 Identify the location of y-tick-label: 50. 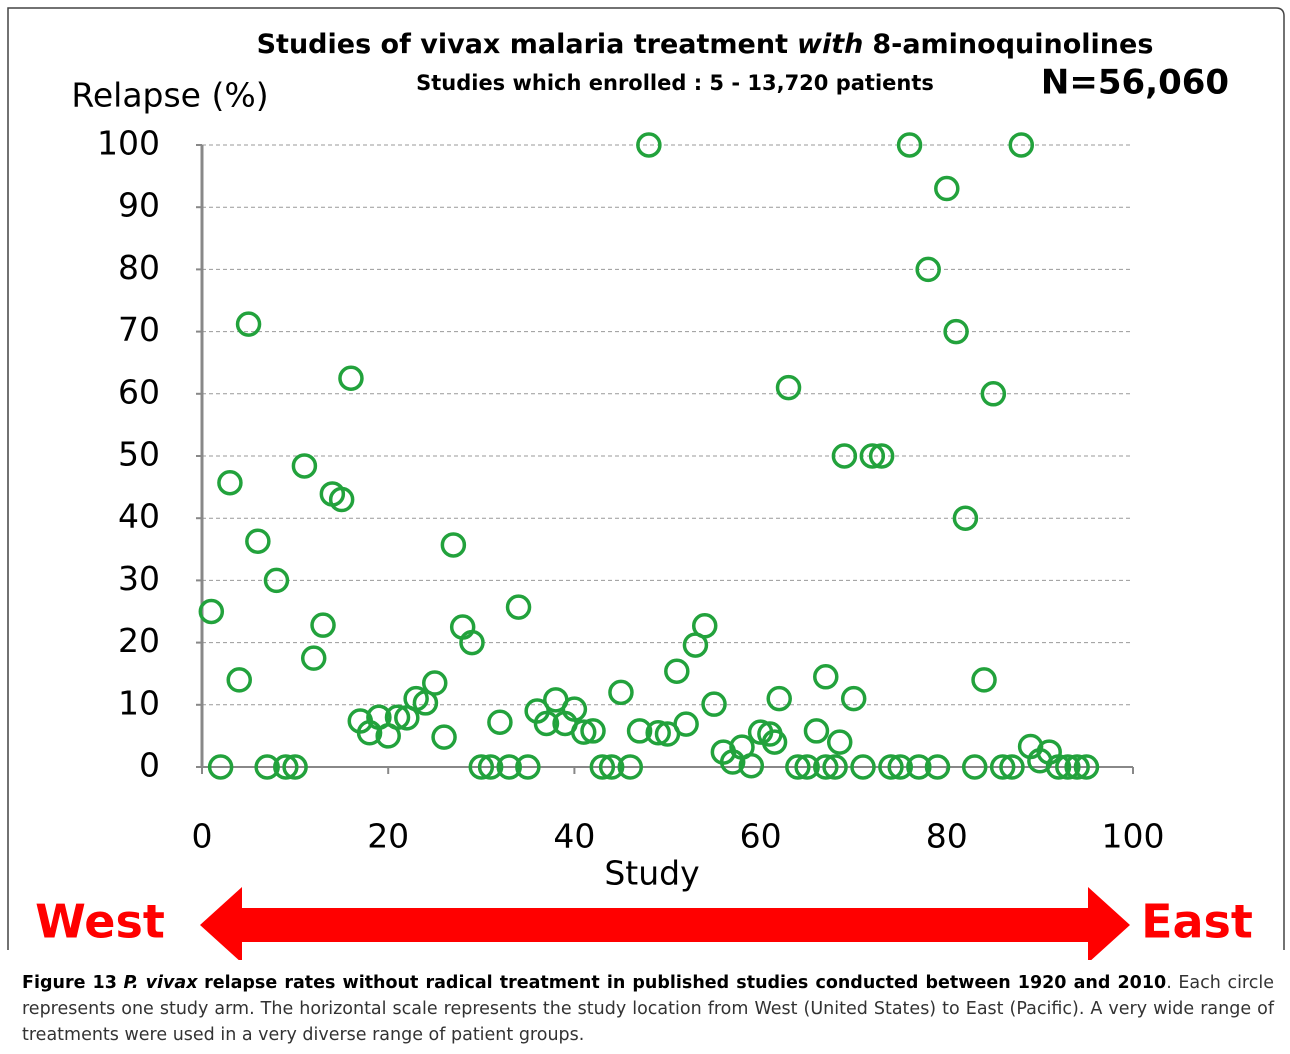
(139, 454).